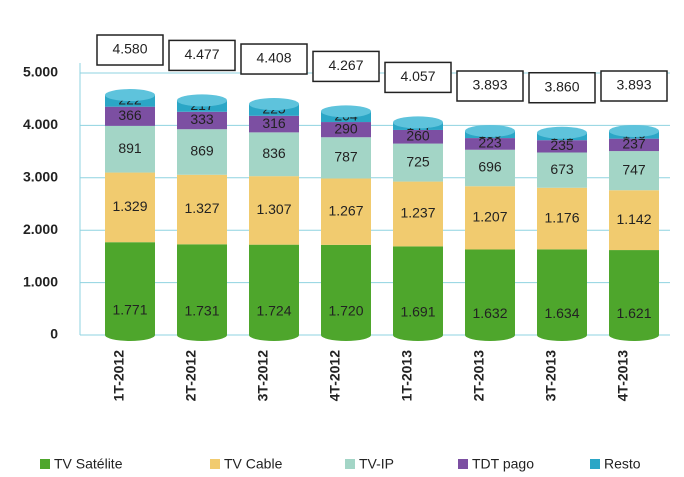 The image size is (684, 477). I want to click on data-label: 1.731, so click(201, 310).